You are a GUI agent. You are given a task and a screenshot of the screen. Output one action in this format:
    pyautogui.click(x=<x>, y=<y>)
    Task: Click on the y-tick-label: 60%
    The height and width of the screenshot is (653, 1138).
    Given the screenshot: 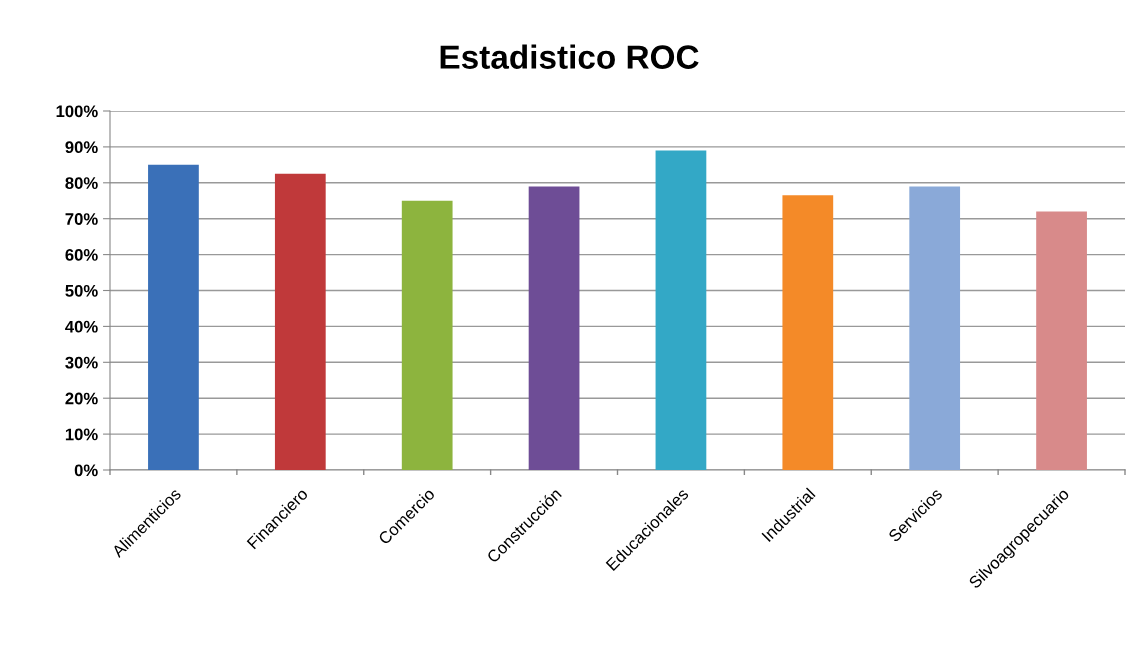 What is the action you would take?
    pyautogui.click(x=81, y=255)
    